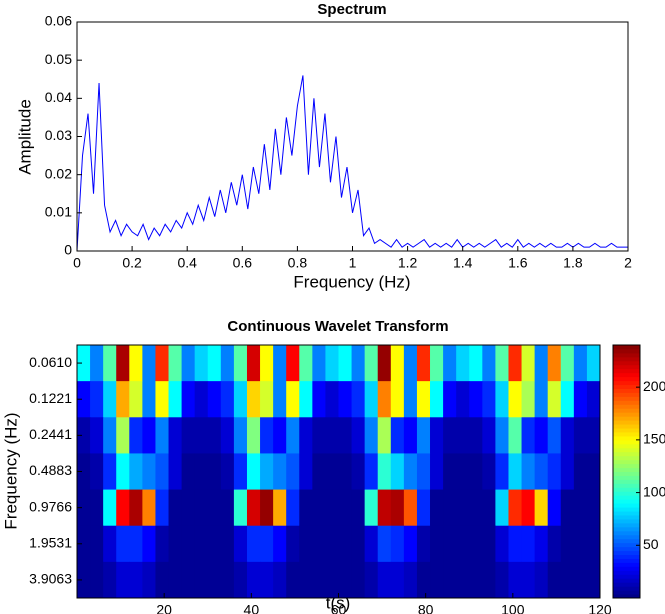  Describe the element at coordinates (50, 470) in the screenshot. I see `y-tick-label: 0.4883` at that location.